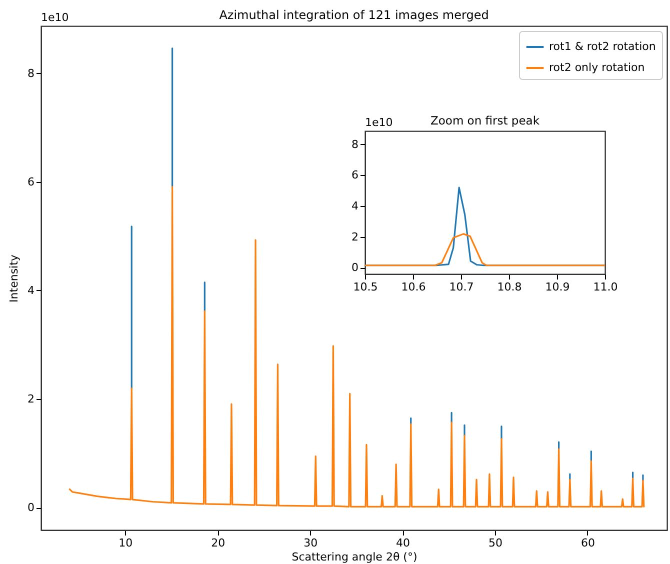  I want to click on x-tick-label: 10.8, so click(509, 287).